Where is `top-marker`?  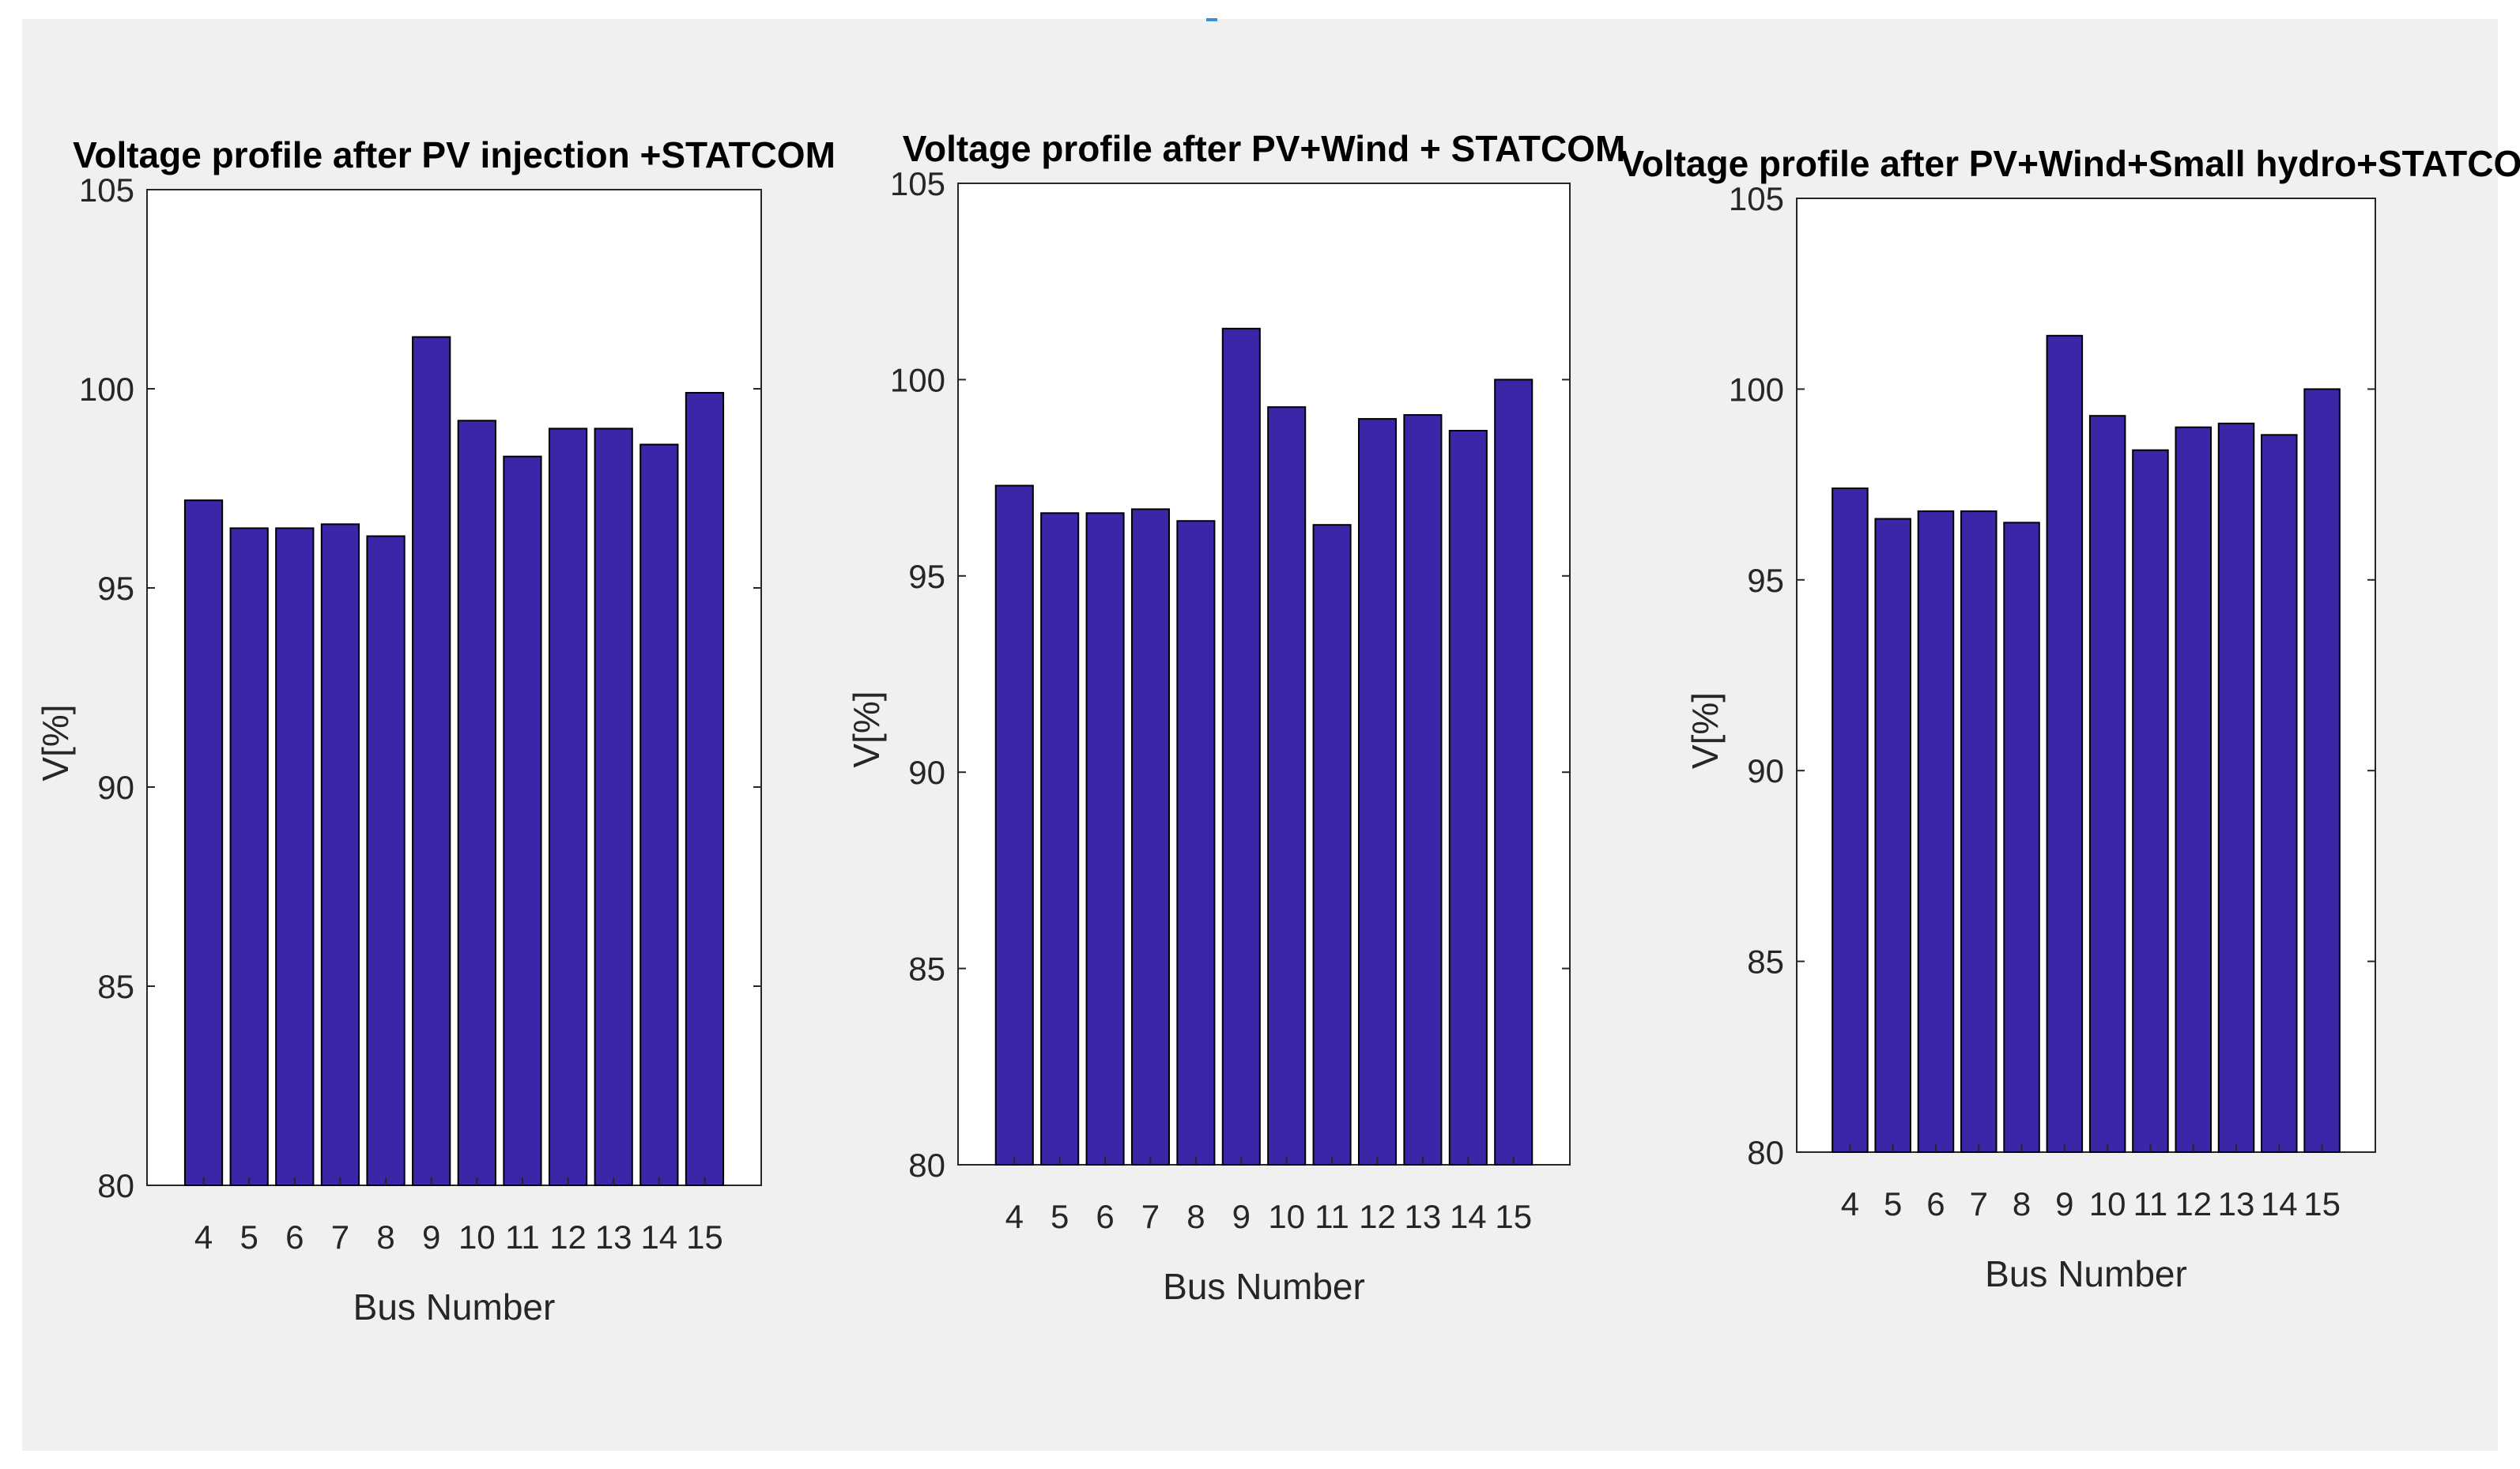
top-marker is located at coordinates (1211, 19).